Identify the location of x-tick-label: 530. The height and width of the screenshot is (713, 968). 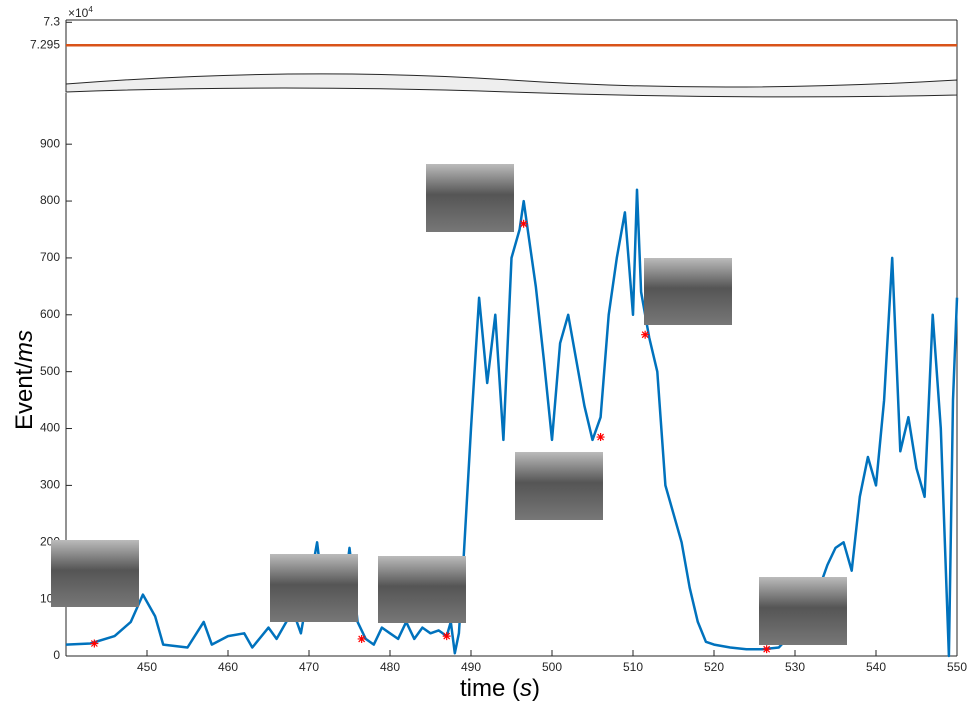
(795, 667).